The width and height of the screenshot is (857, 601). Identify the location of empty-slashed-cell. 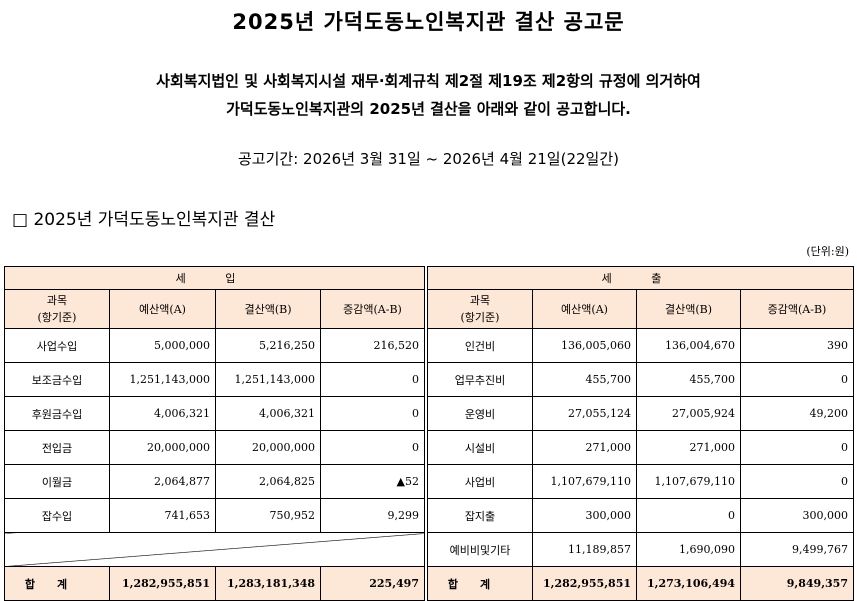
(214, 549).